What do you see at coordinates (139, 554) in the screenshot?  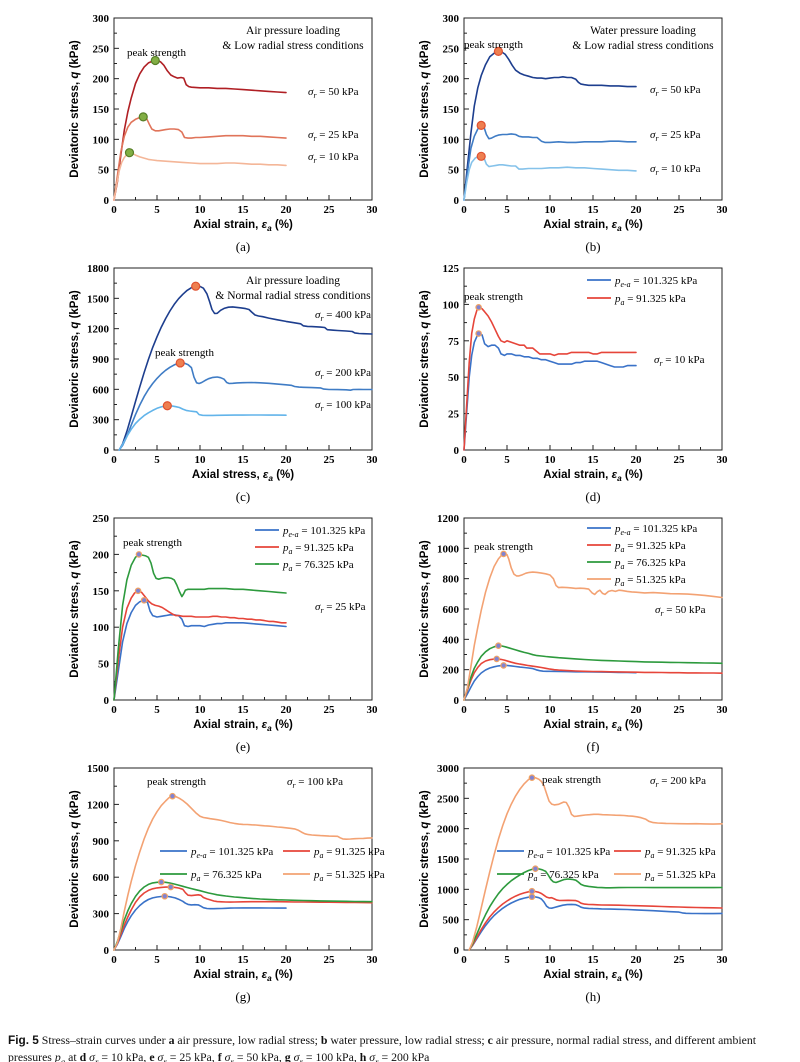 I see `peak-marker-pa-76kPa` at bounding box center [139, 554].